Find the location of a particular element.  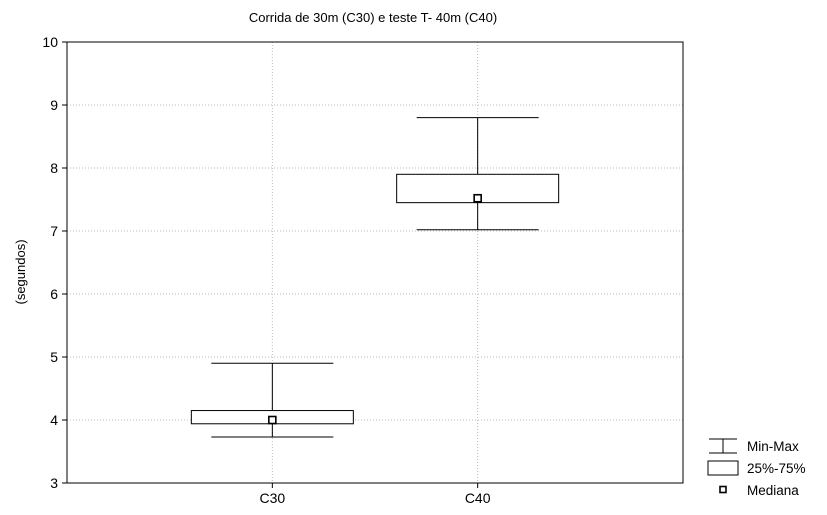

box-c40 is located at coordinates (478, 174).